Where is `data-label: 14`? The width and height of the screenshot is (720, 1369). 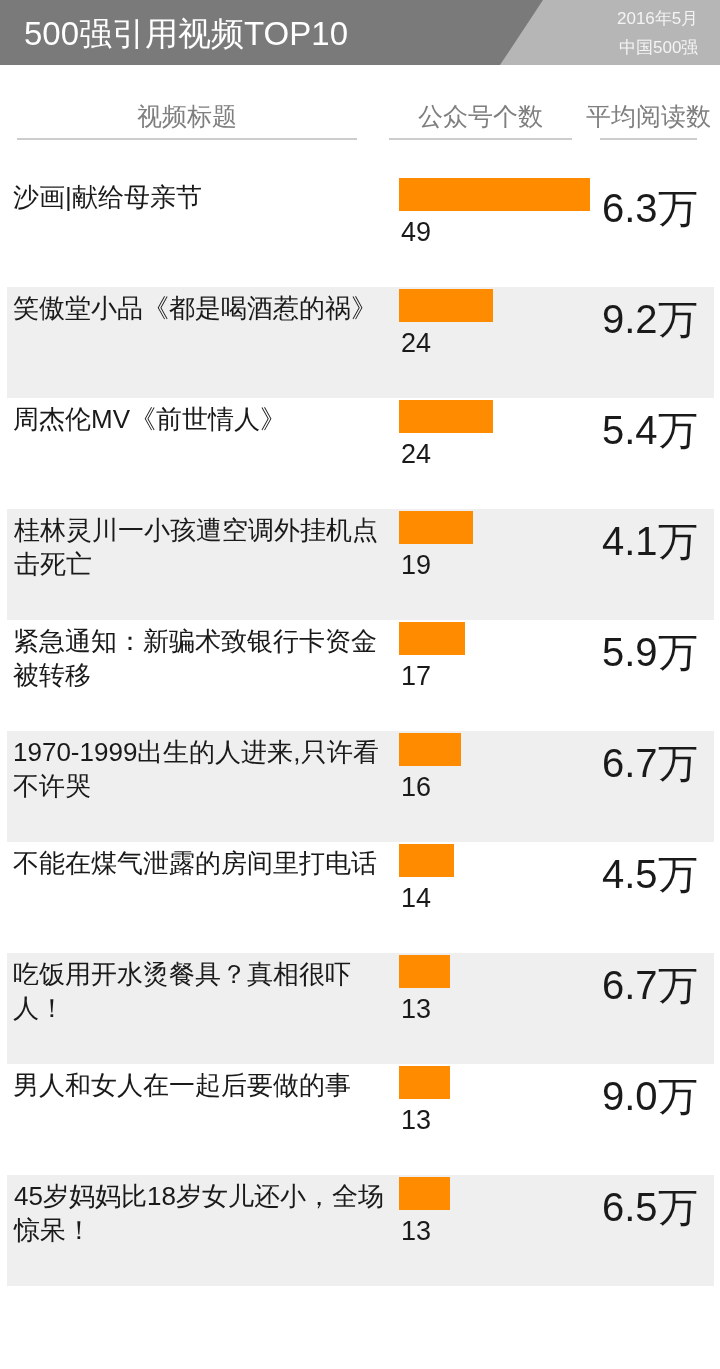 data-label: 14 is located at coordinates (416, 898).